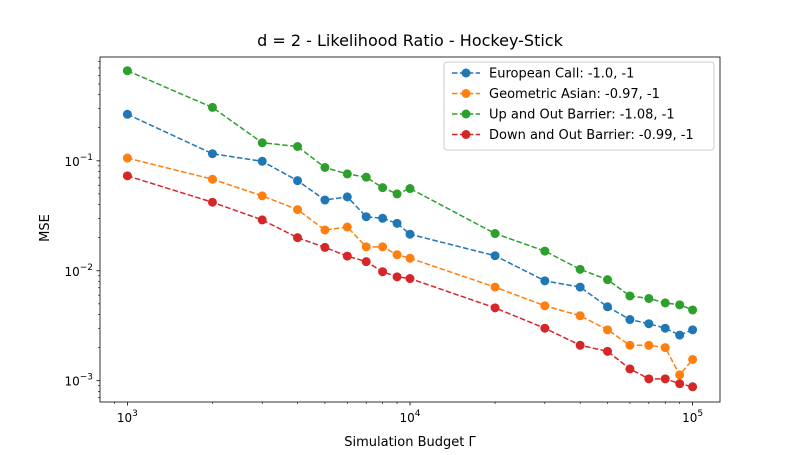 Image resolution: width=800 pixels, height=455 pixels. I want to click on x-tick-label: 10⁴, so click(409, 417).